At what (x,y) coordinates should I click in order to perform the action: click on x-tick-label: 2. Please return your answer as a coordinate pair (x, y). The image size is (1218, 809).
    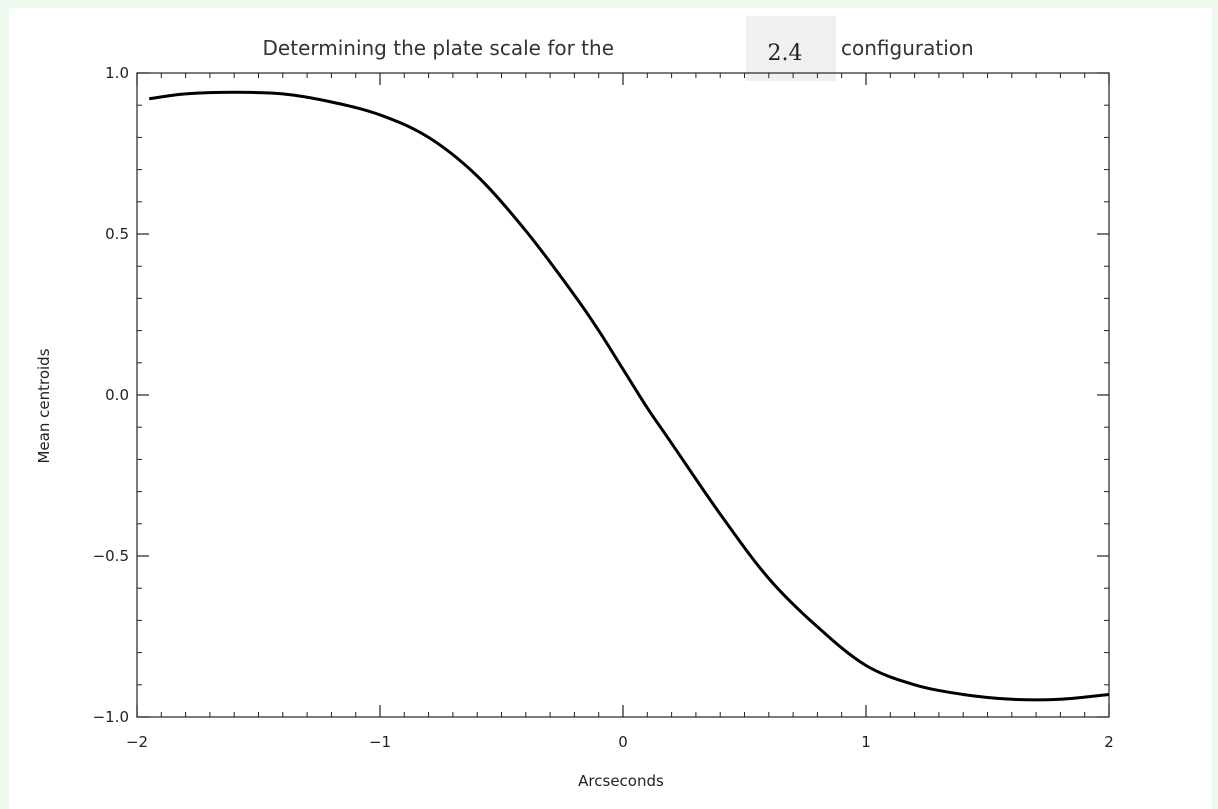
    Looking at the image, I should click on (1109, 742).